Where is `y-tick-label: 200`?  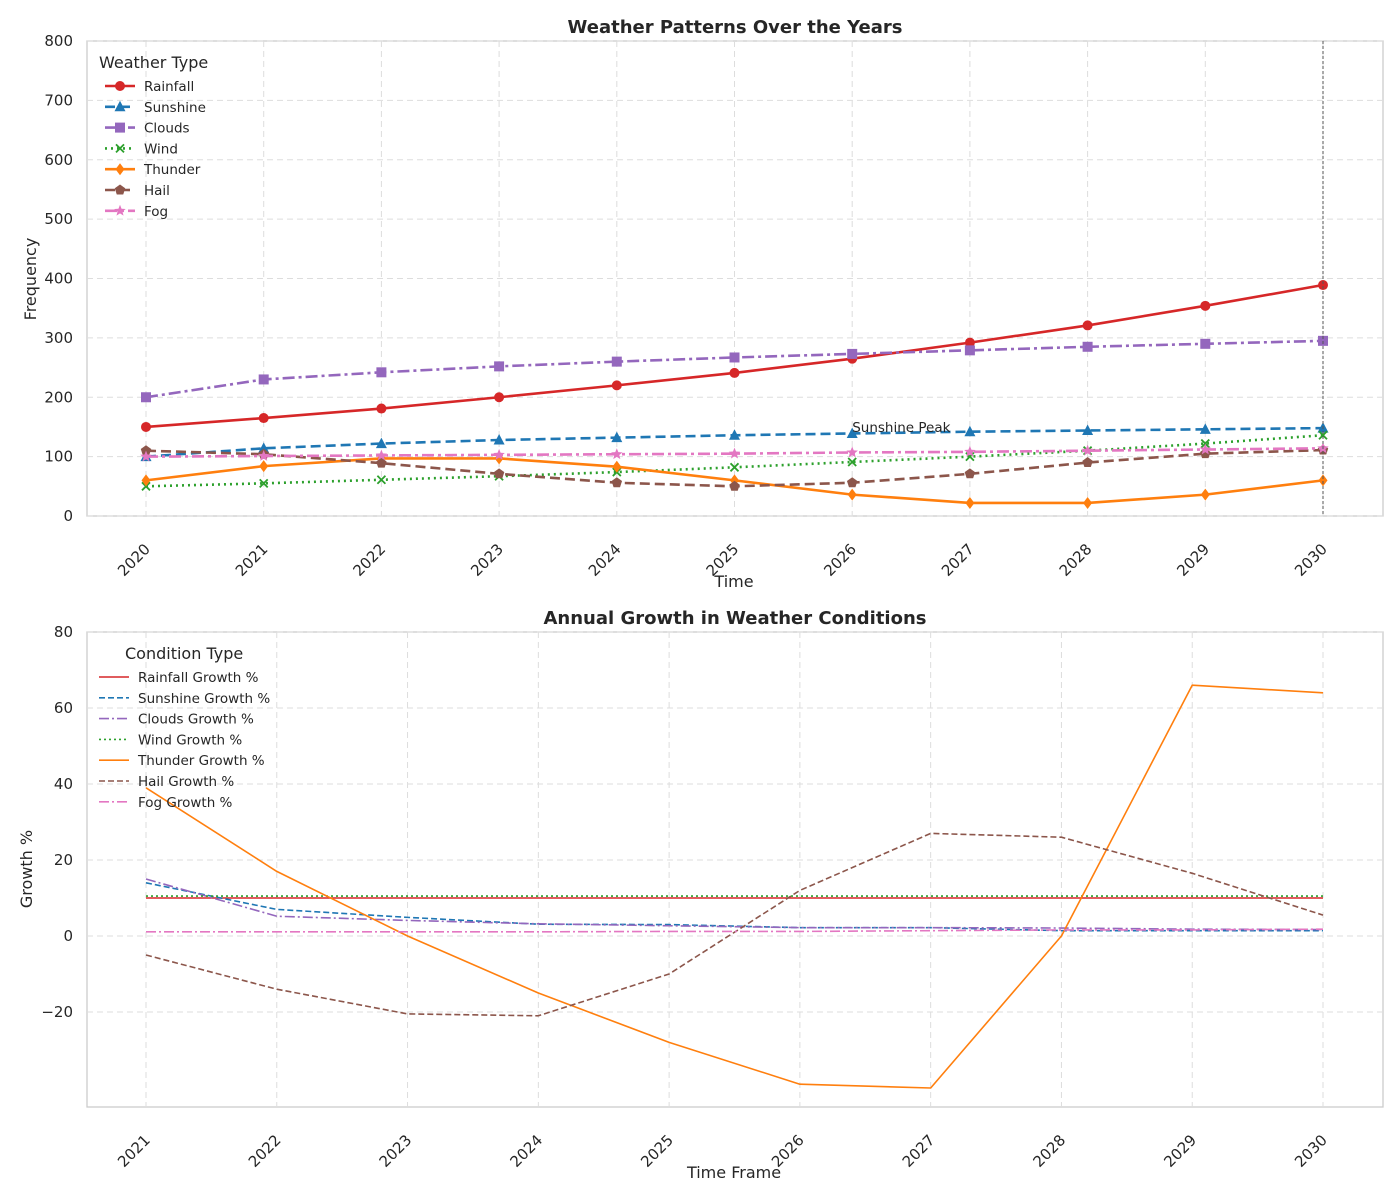
y-tick-label: 200 is located at coordinates (58, 397).